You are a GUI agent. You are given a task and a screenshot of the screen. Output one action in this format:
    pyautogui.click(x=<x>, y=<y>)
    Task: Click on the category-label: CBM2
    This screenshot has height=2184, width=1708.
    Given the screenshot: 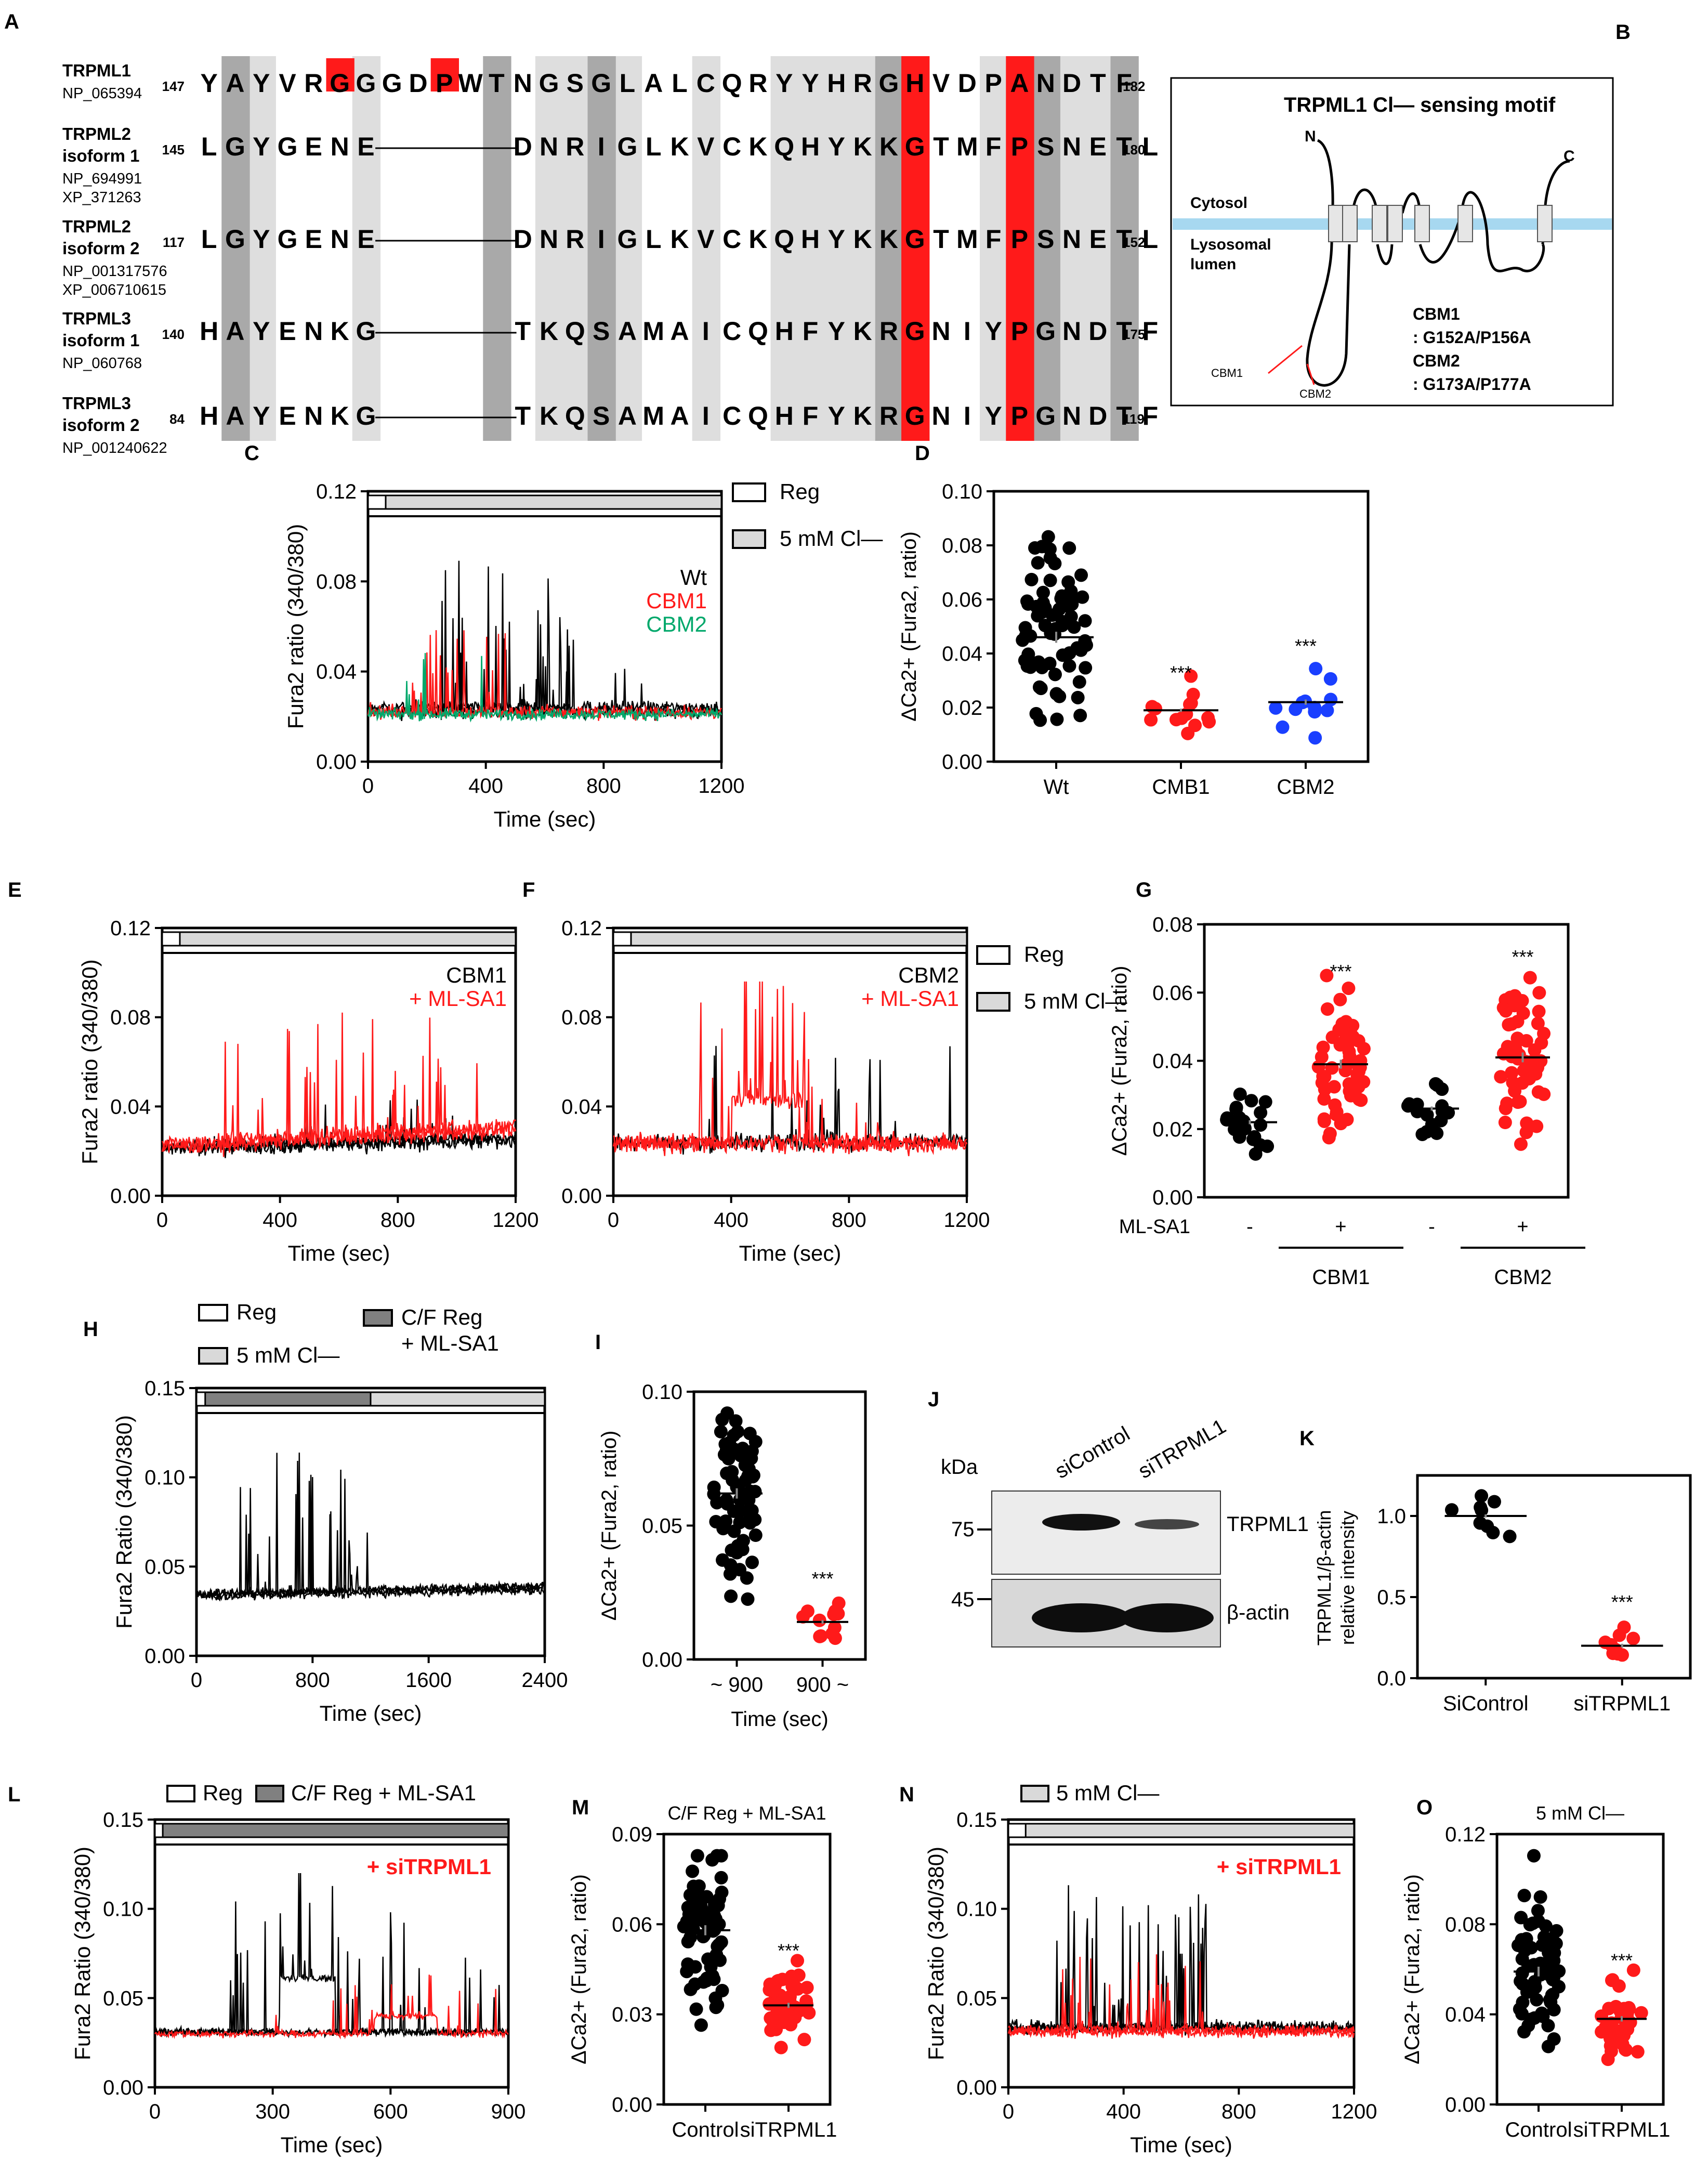 What is the action you would take?
    pyautogui.click(x=1305, y=787)
    